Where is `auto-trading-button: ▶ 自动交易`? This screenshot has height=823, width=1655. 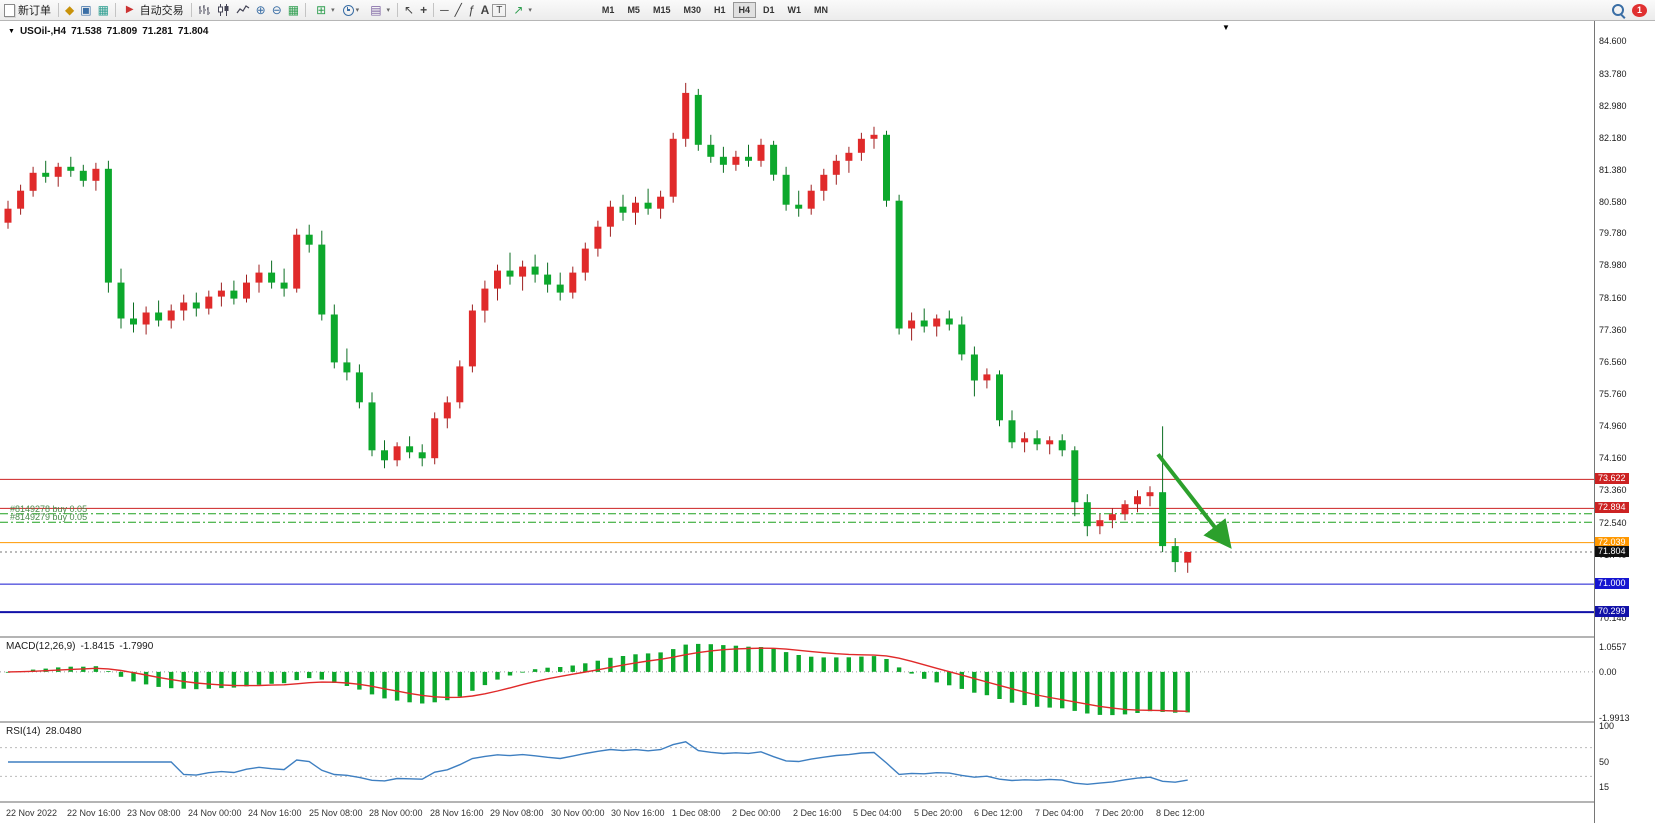
auto-trading-button: ▶ 自动交易 is located at coordinates (153, 10).